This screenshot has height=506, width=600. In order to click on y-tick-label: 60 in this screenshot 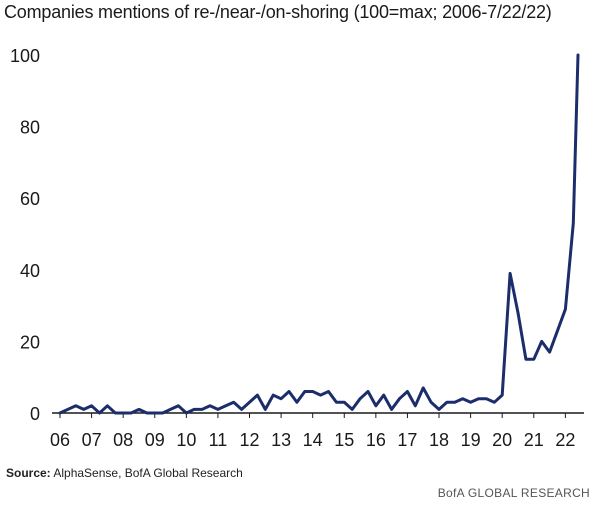, I will do `click(30, 199)`.